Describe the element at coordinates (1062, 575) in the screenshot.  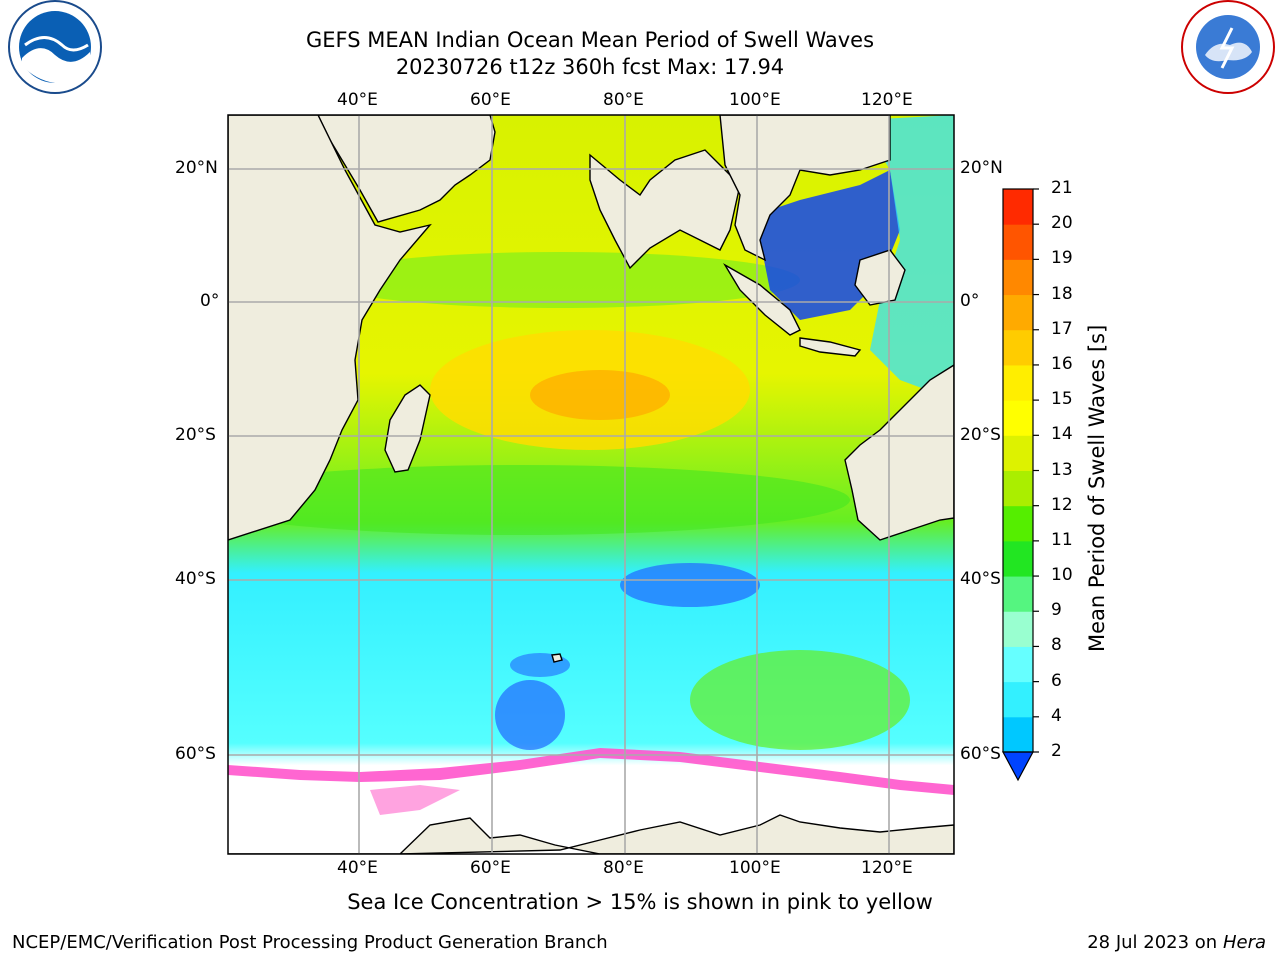
I see `colorbar-tick-label: 10` at that location.